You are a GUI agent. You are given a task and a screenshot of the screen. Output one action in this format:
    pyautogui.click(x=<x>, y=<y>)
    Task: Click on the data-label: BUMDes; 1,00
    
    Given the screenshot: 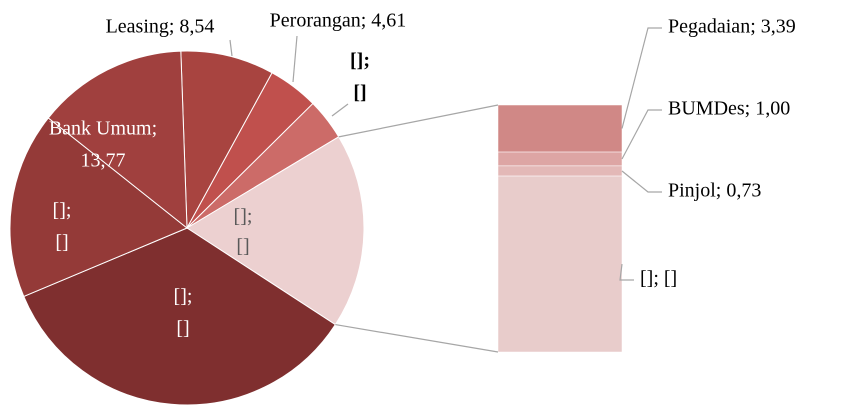 What is the action you would take?
    pyautogui.click(x=729, y=109)
    